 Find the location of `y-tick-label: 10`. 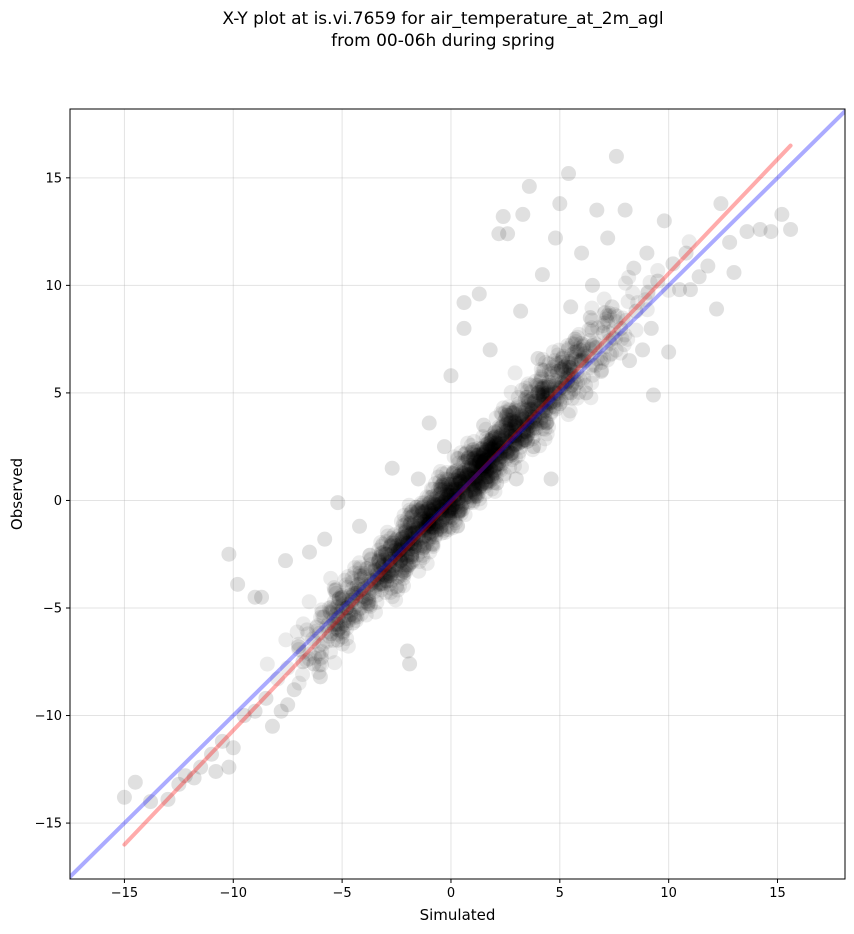

y-tick-label: 10 is located at coordinates (53, 286).